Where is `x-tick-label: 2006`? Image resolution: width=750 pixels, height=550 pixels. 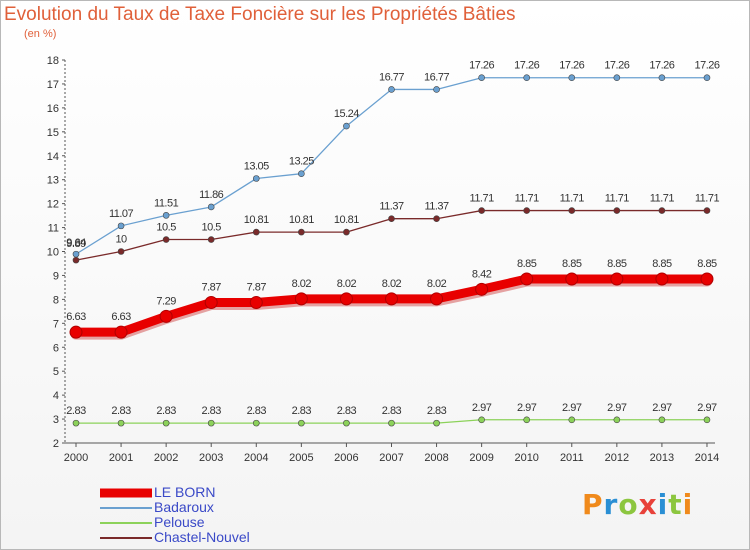 x-tick-label: 2006 is located at coordinates (346, 458).